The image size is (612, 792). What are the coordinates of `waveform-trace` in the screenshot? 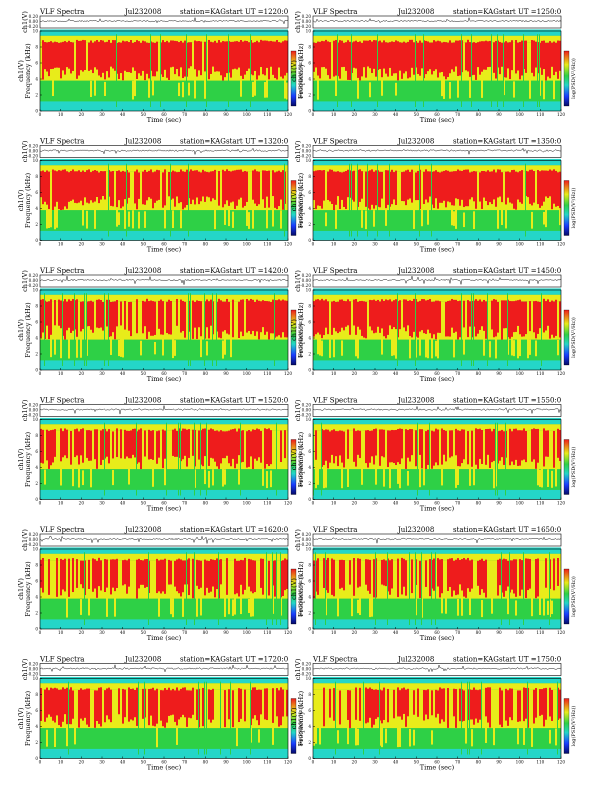 It's located at (436, 280).